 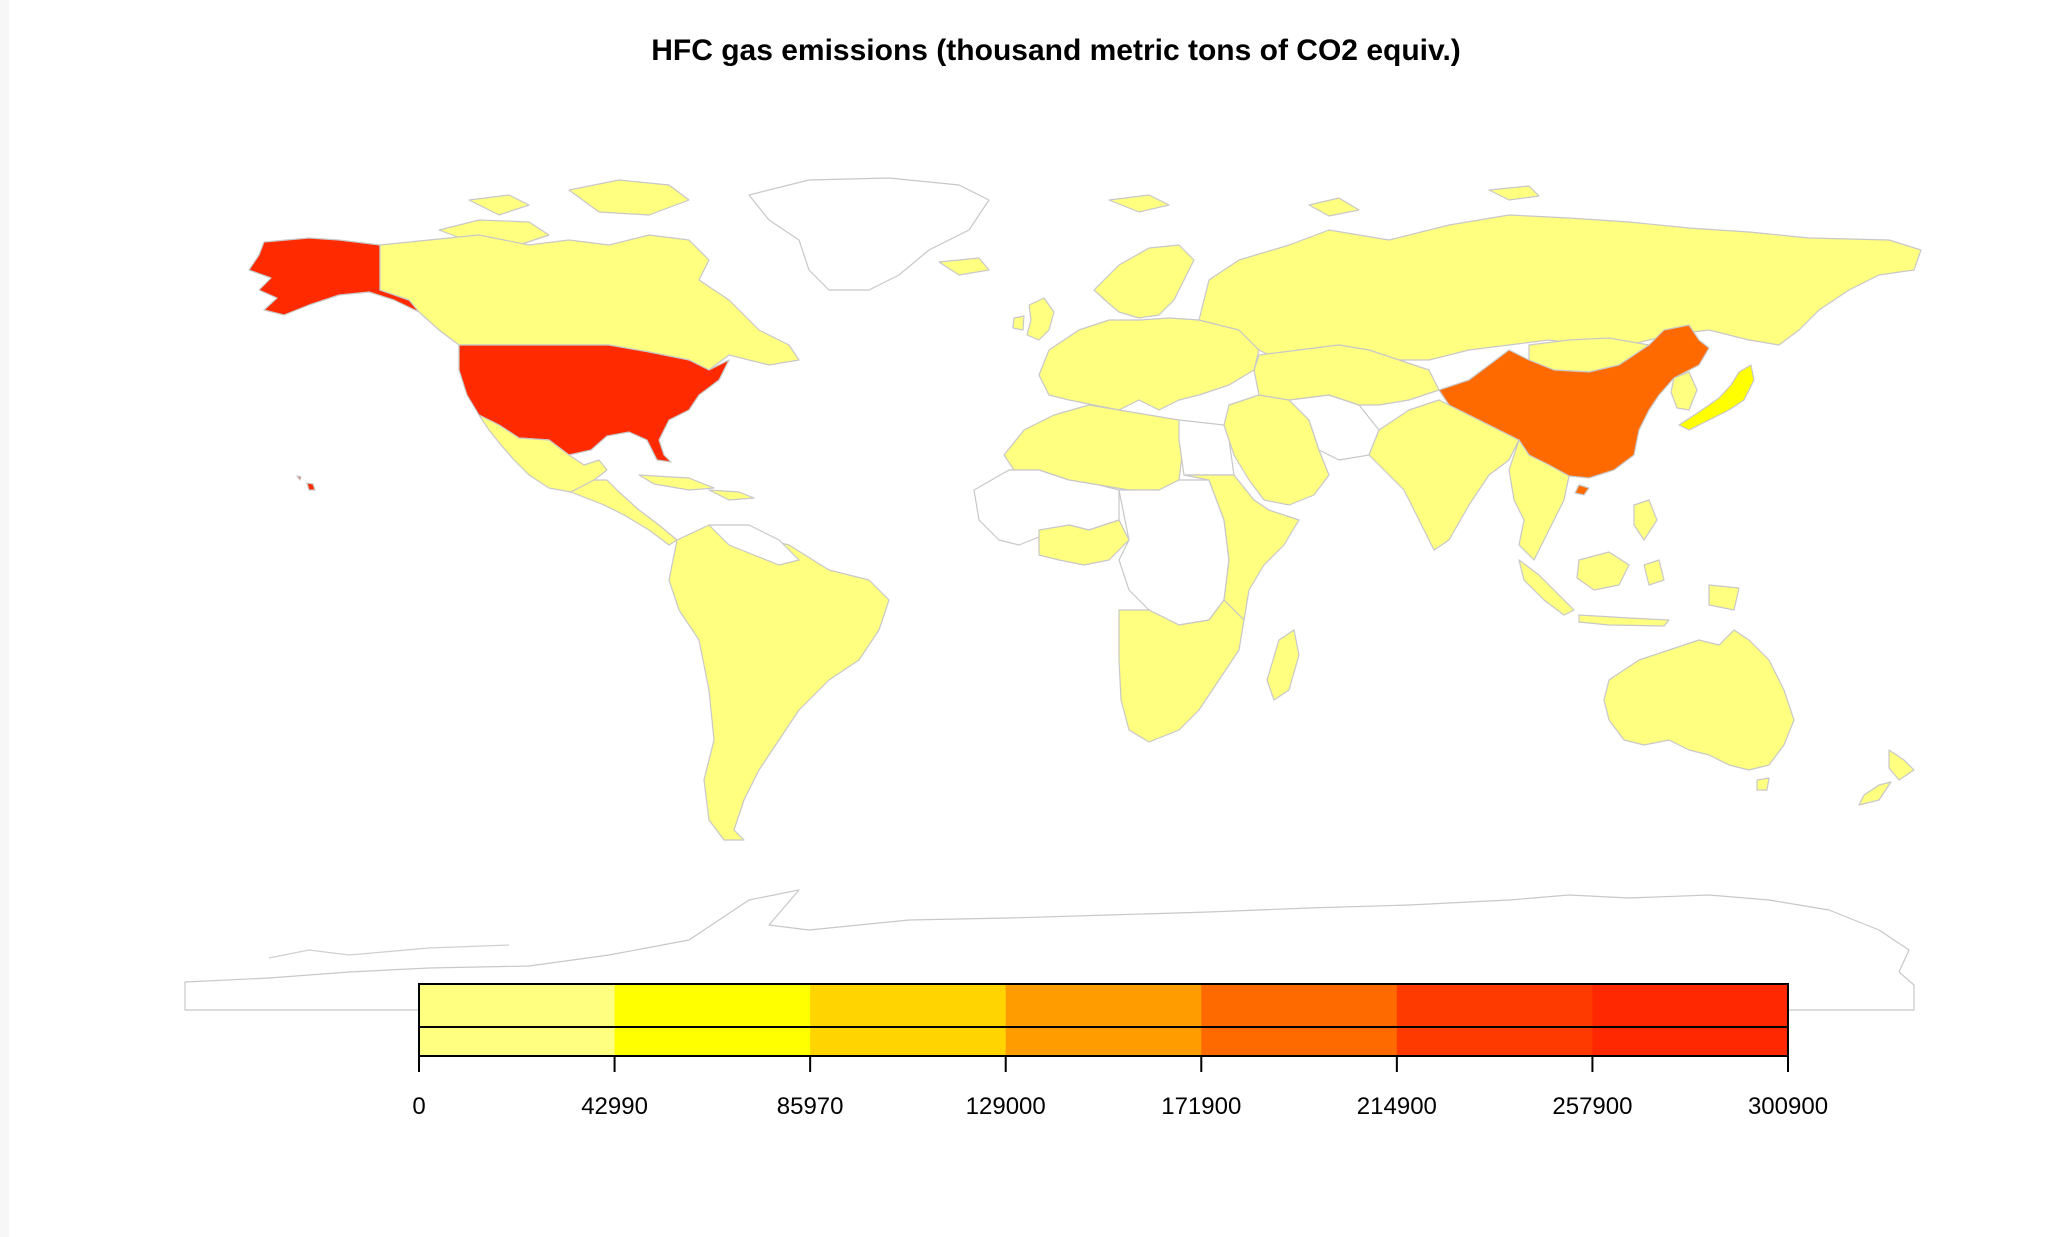 I want to click on legend-frame, so click(x=1103, y=1020).